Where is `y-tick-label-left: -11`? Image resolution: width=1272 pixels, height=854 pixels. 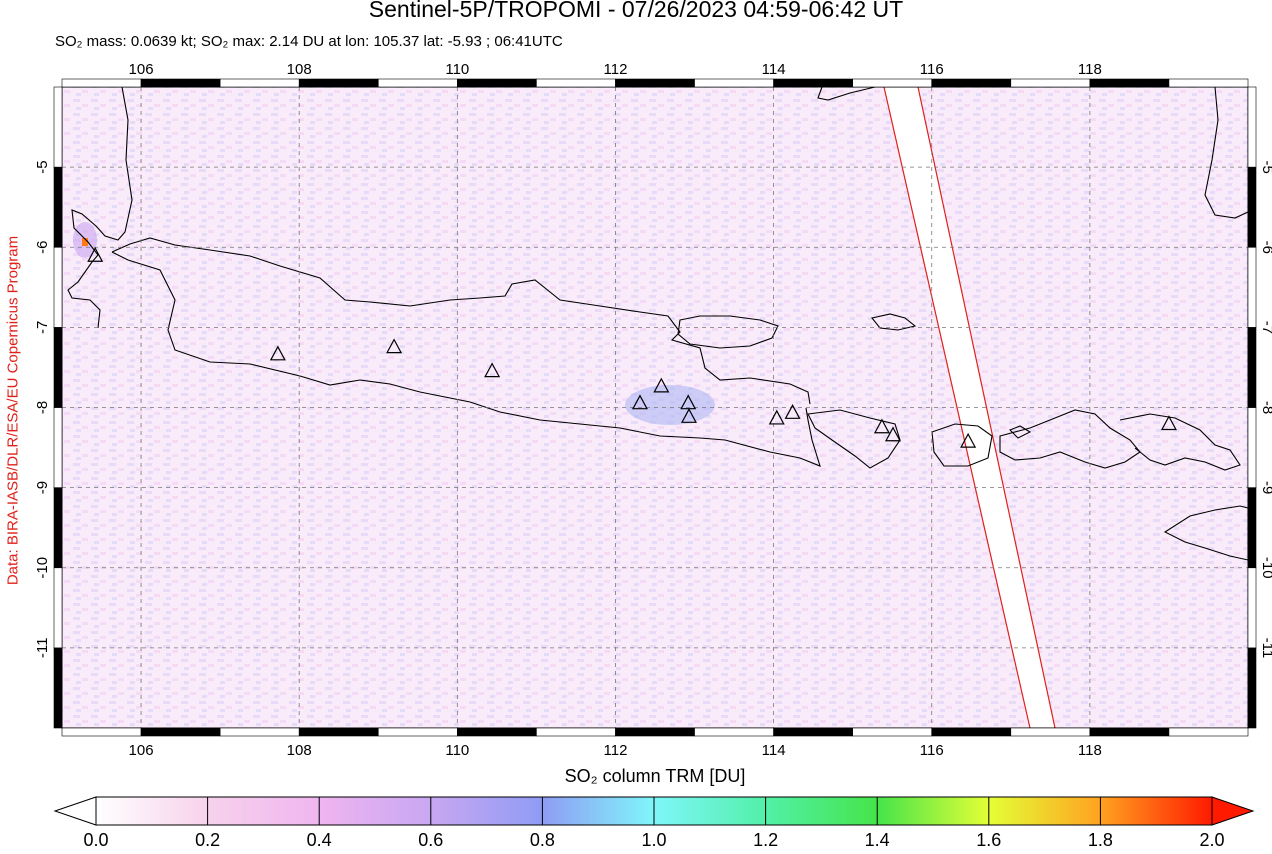 y-tick-label-left: -11 is located at coordinates (42, 648).